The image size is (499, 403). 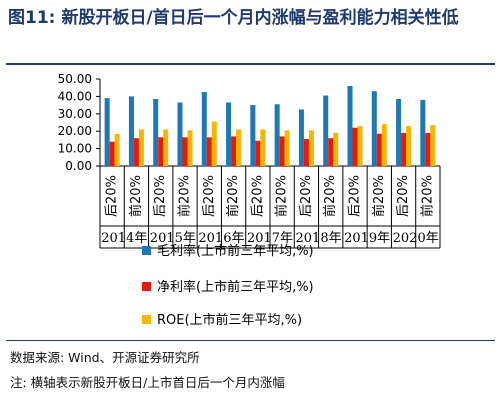 What do you see at coordinates (235, 287) in the screenshot?
I see `legend-label: 净利率(上市前三年平均,%)` at bounding box center [235, 287].